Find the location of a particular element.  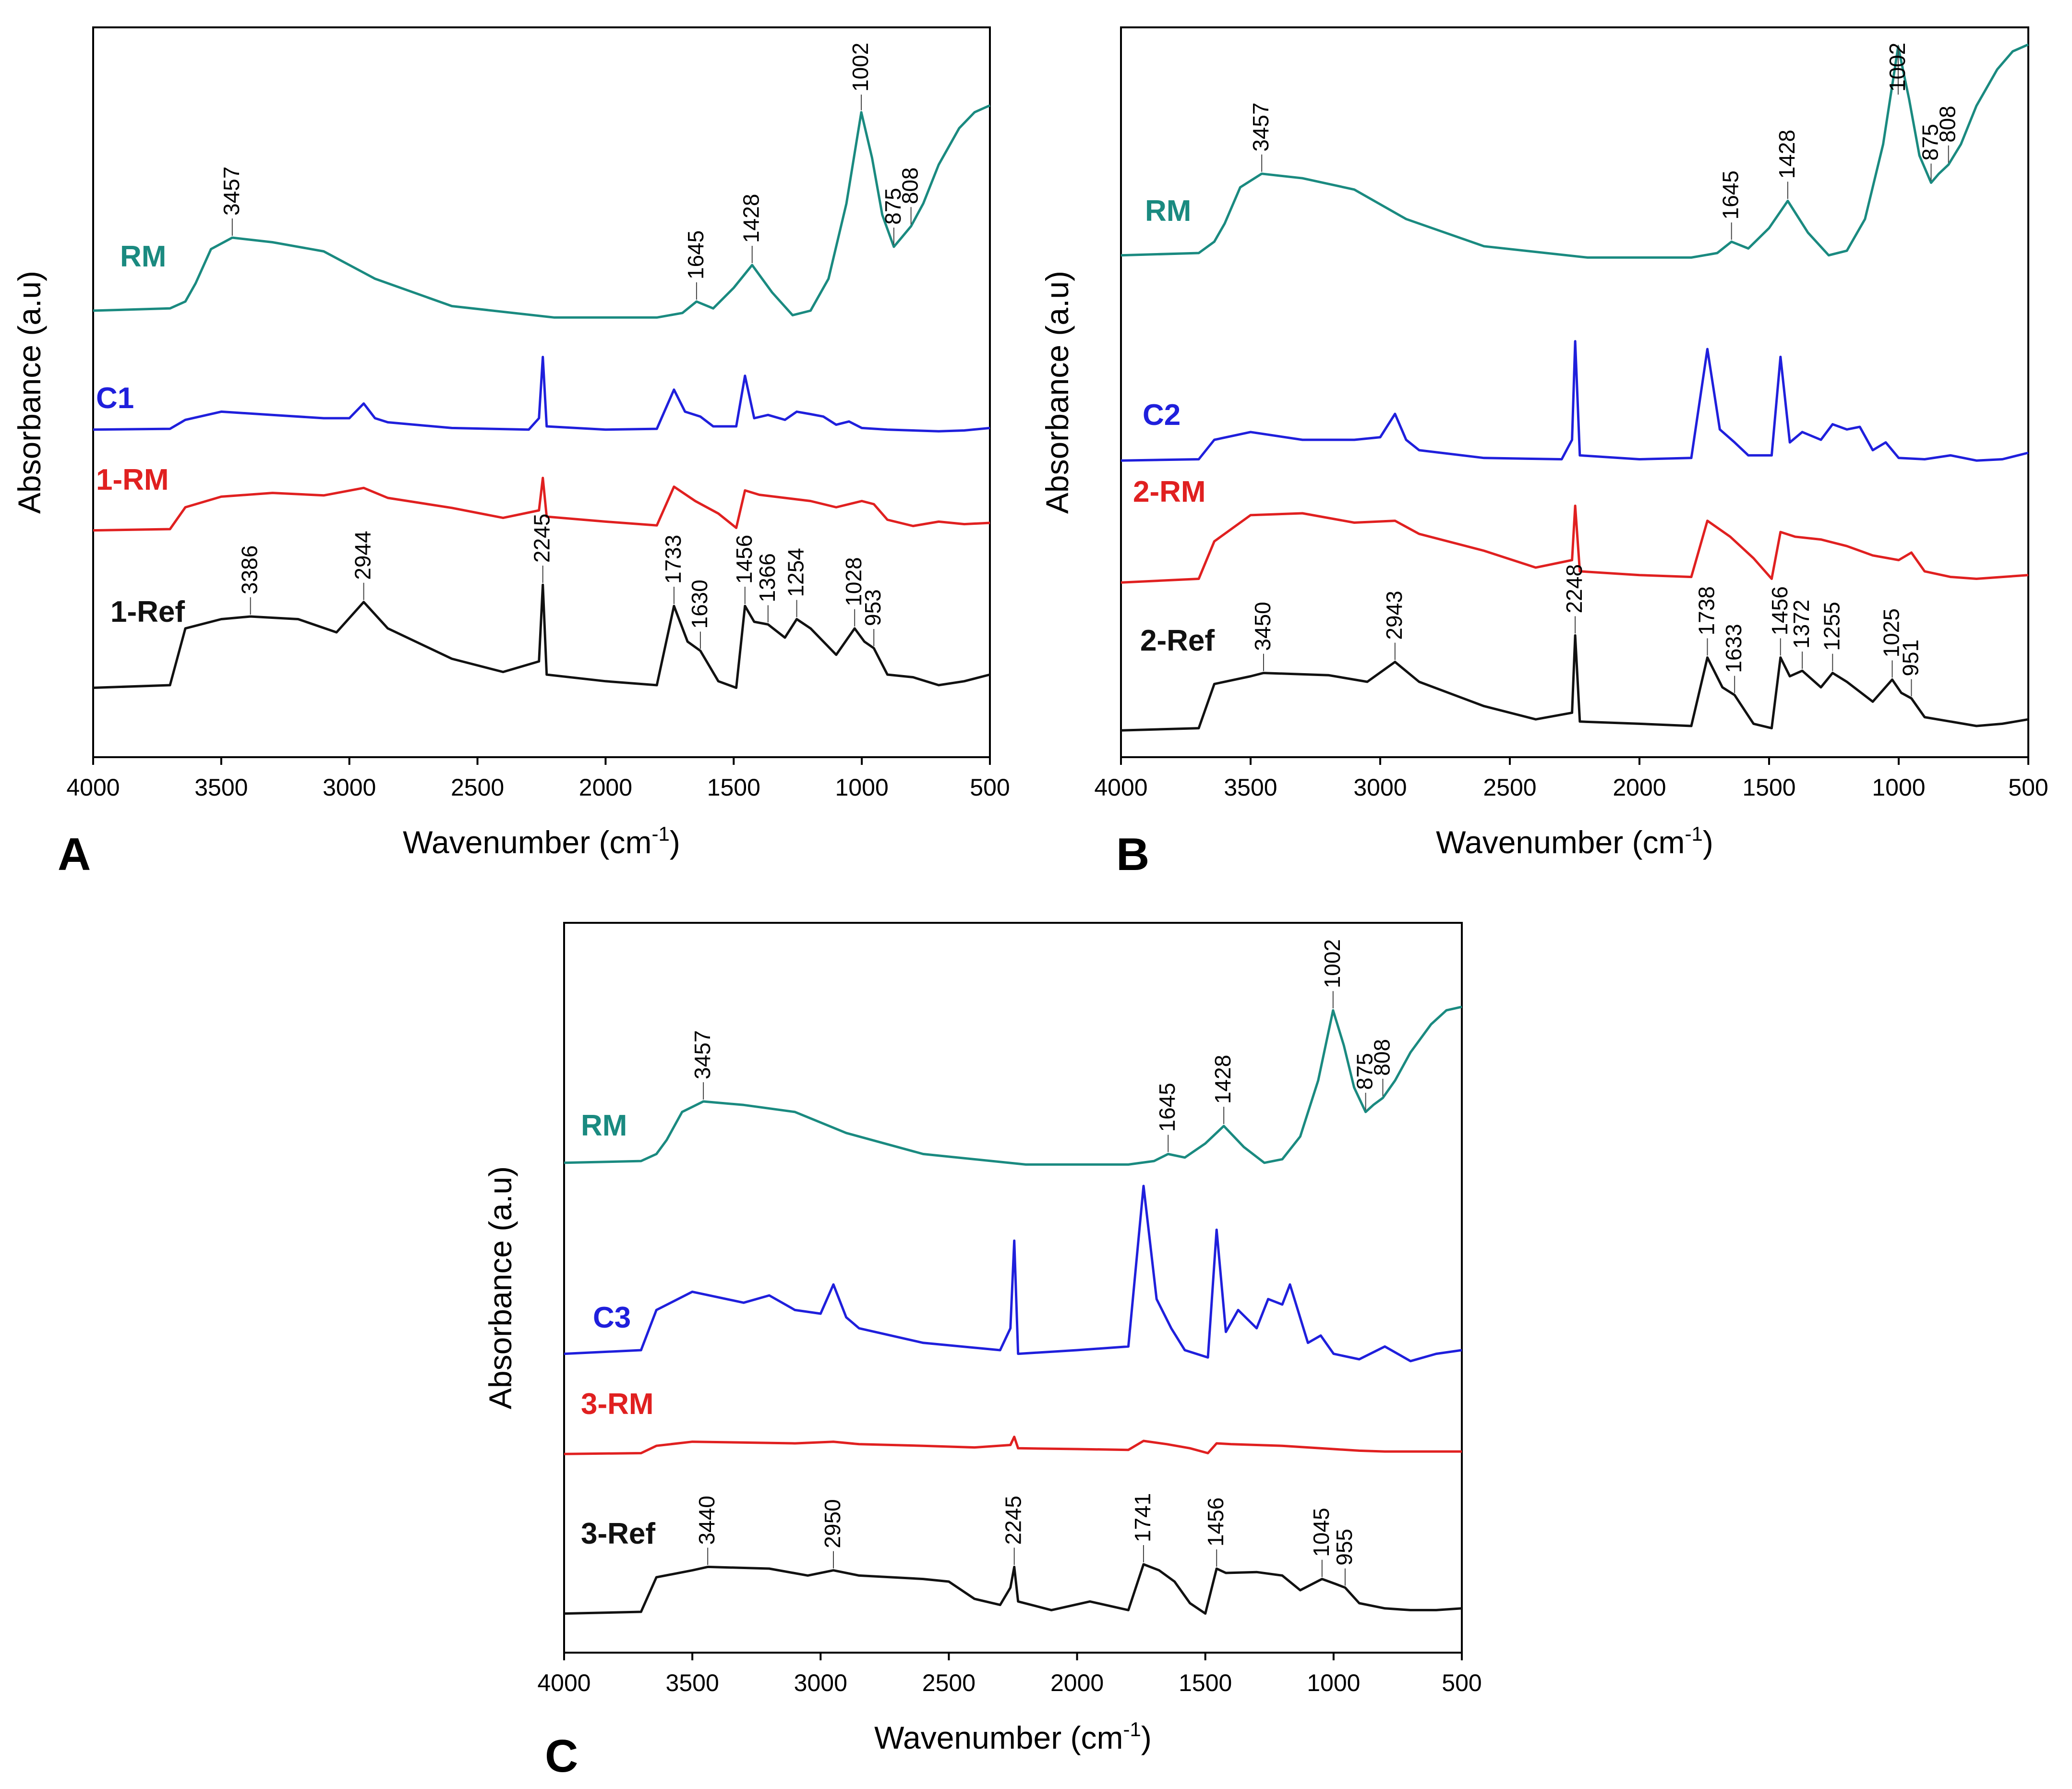

series-line-c2 is located at coordinates (1574, 401).